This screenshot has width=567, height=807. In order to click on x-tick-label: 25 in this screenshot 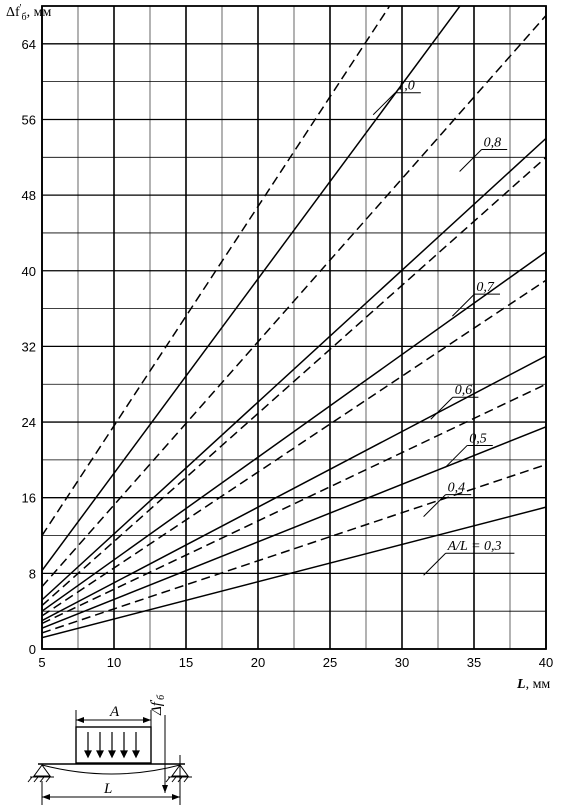, I will do `click(330, 662)`.